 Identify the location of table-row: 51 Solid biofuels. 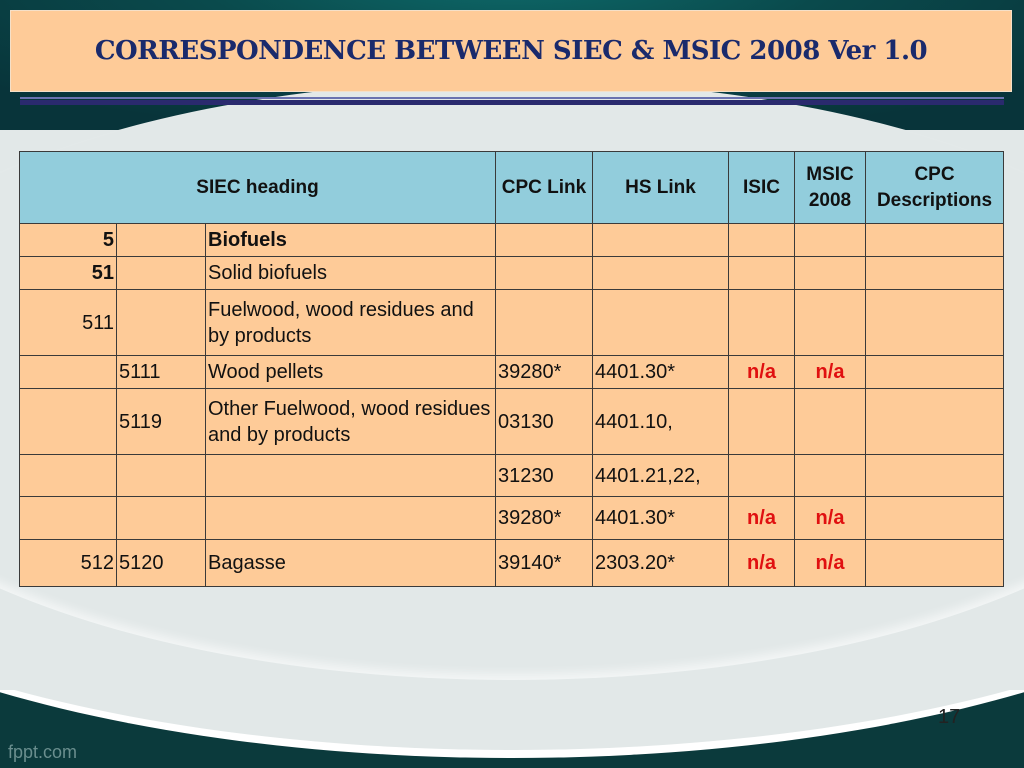
(511, 273).